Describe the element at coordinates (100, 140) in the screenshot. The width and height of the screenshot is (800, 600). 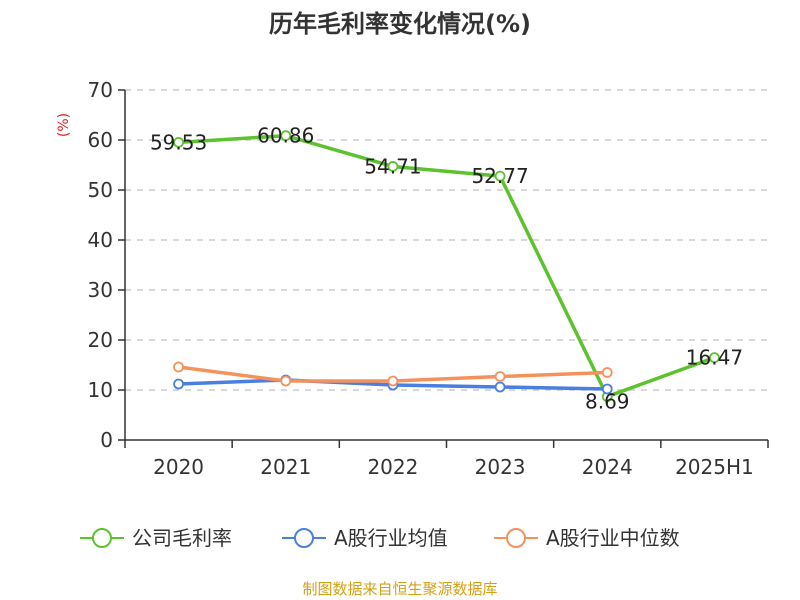
I see `y-tick-label: 60` at that location.